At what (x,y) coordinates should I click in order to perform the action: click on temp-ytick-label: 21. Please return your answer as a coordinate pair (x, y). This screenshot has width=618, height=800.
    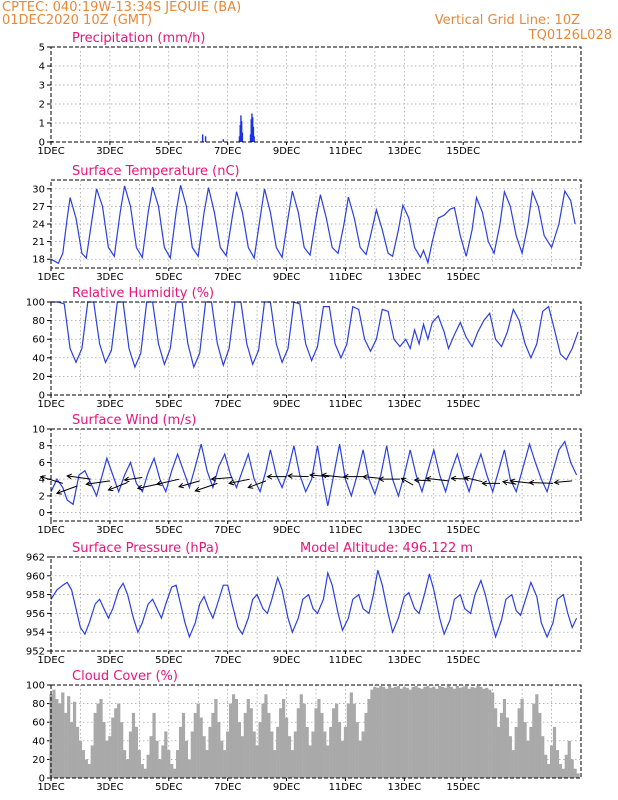
    Looking at the image, I should click on (38, 242).